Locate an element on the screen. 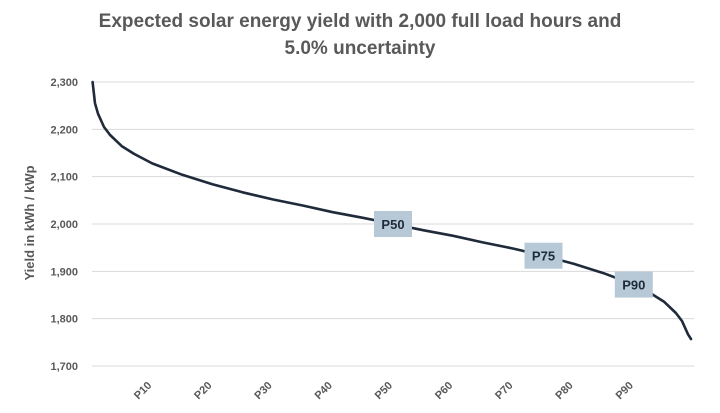 This screenshot has width=720, height=413. y-tick-label-2100: 2,100 is located at coordinates (64, 178).